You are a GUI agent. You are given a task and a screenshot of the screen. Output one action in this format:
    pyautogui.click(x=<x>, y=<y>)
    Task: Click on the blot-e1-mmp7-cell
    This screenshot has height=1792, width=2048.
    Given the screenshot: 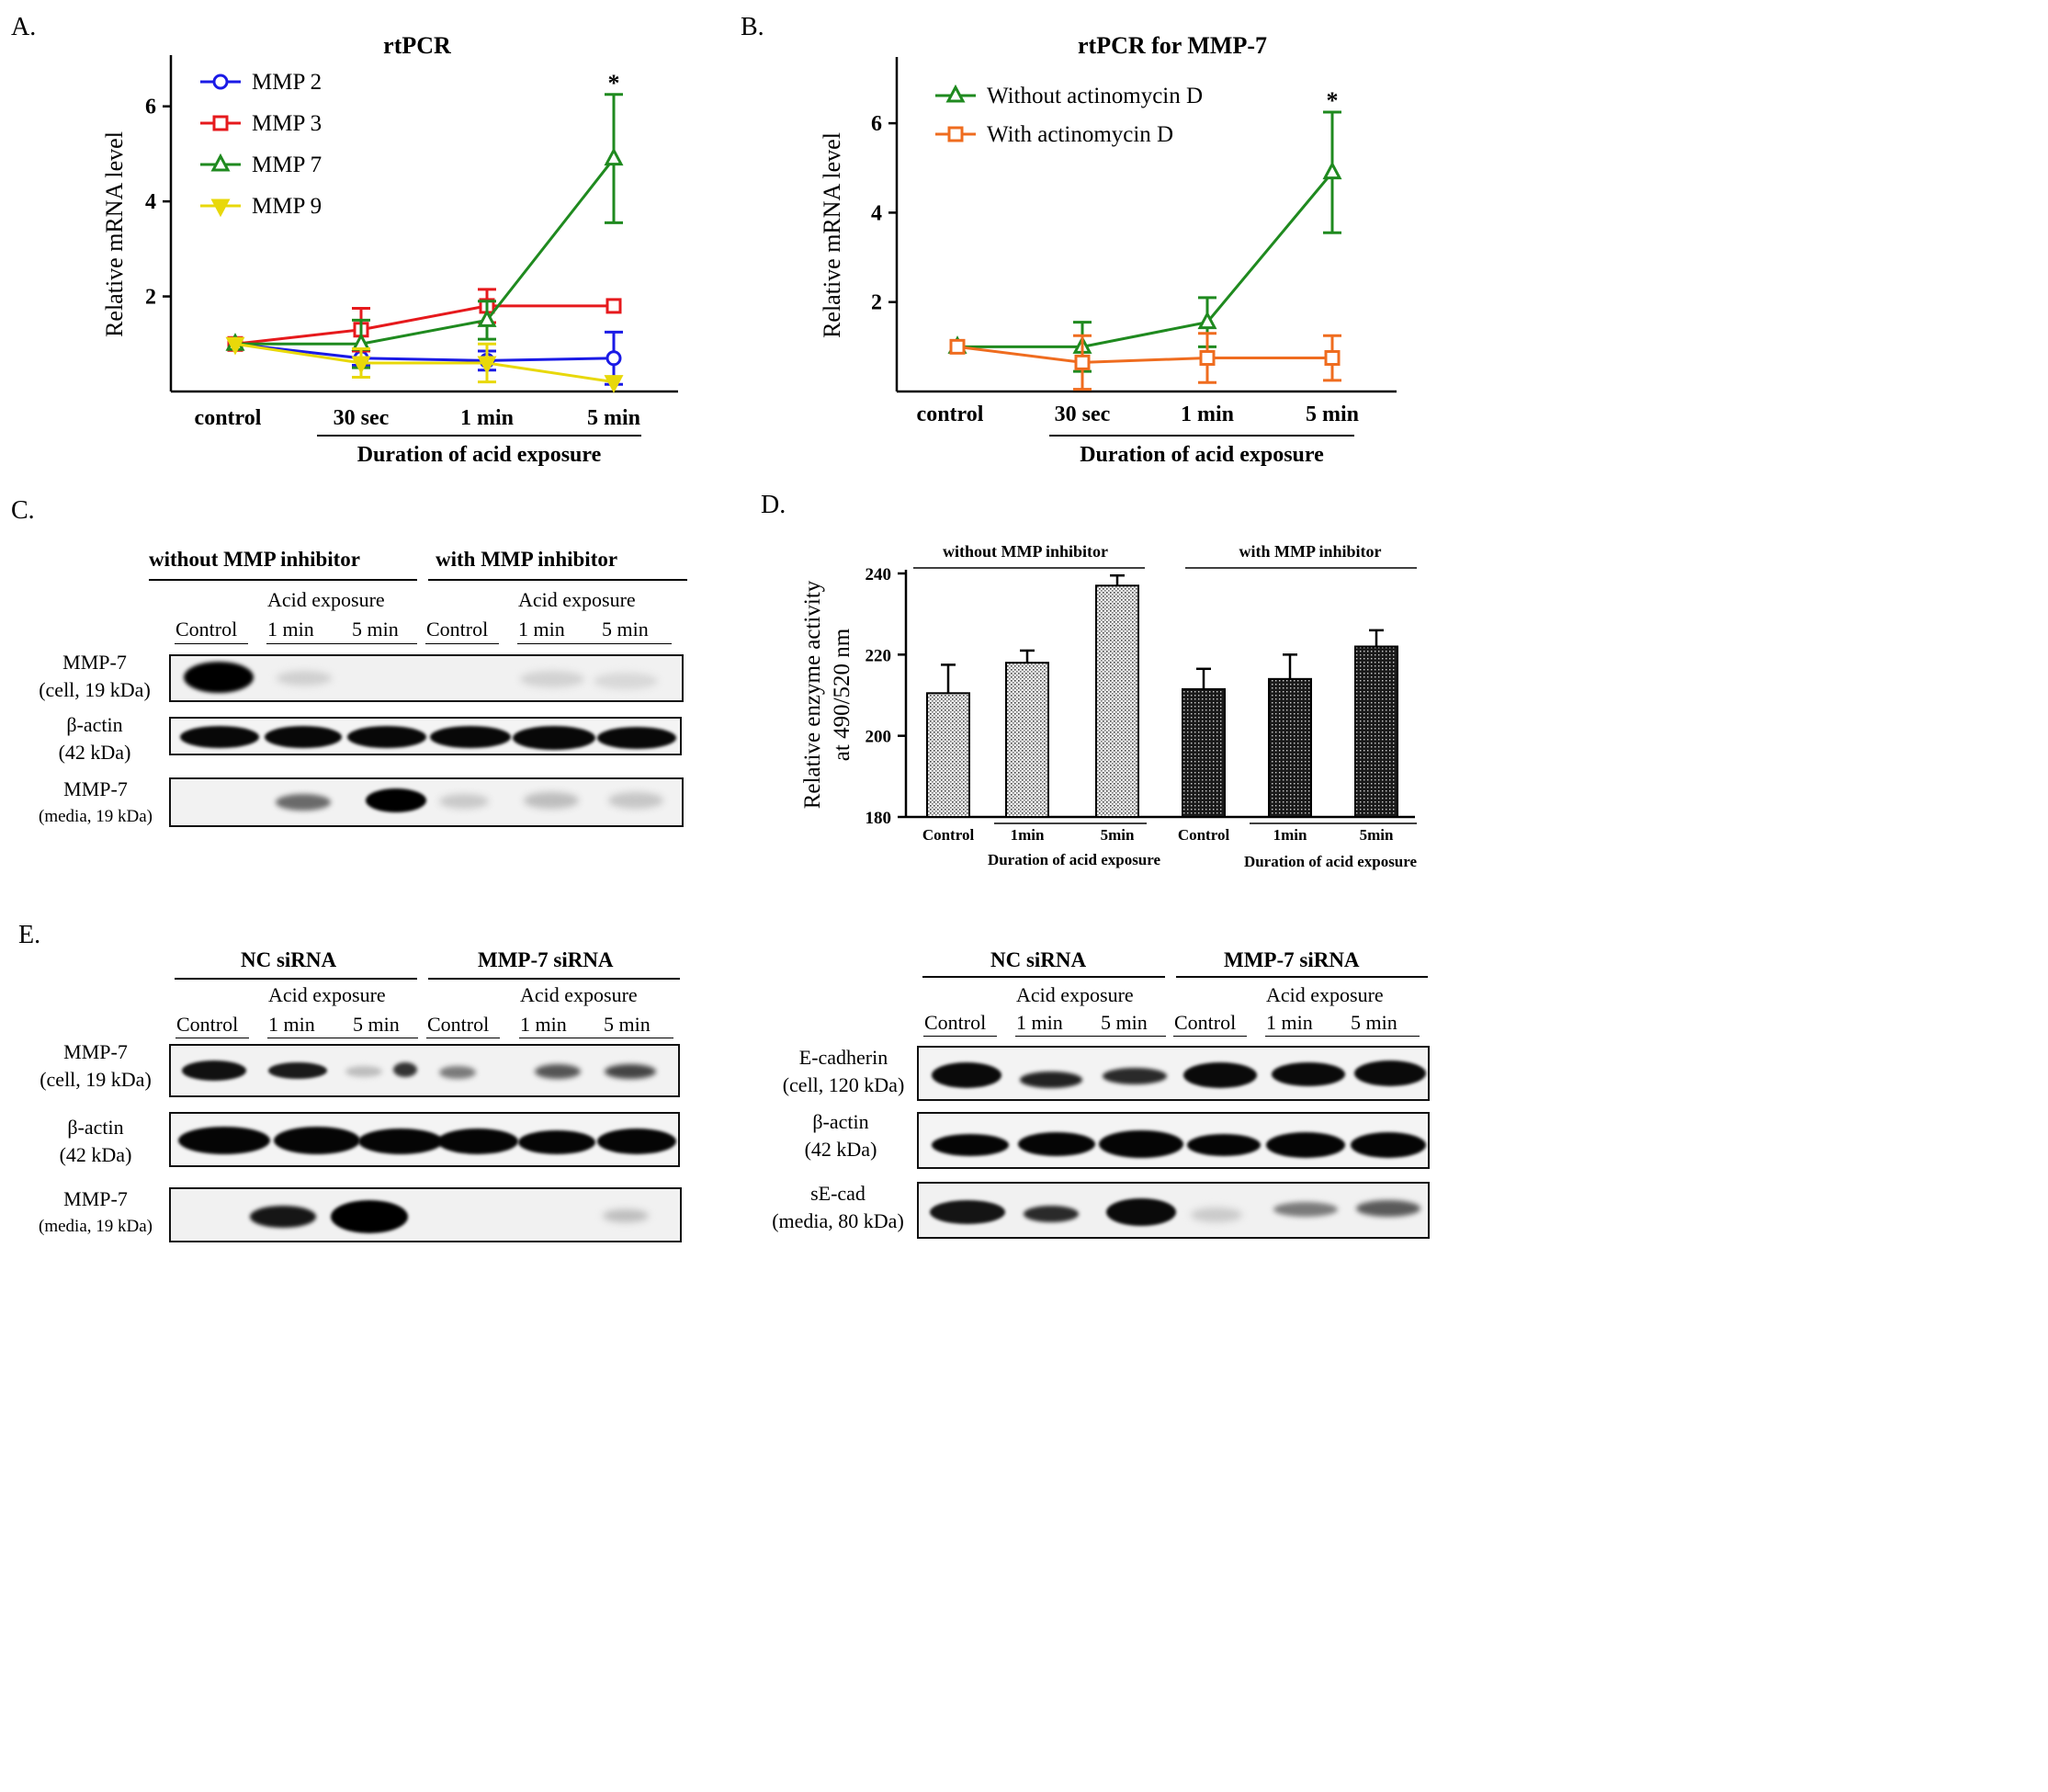 What is the action you would take?
    pyautogui.click(x=424, y=1070)
    